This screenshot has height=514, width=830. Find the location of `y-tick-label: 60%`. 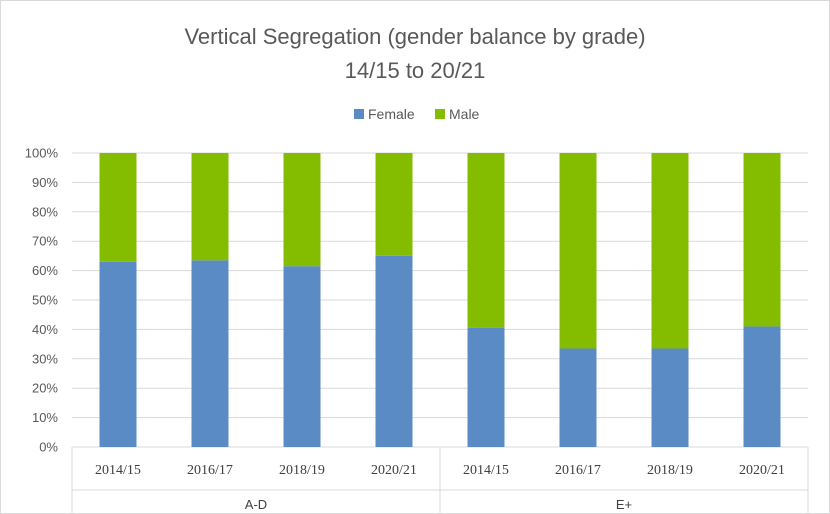

y-tick-label: 60% is located at coordinates (45, 270).